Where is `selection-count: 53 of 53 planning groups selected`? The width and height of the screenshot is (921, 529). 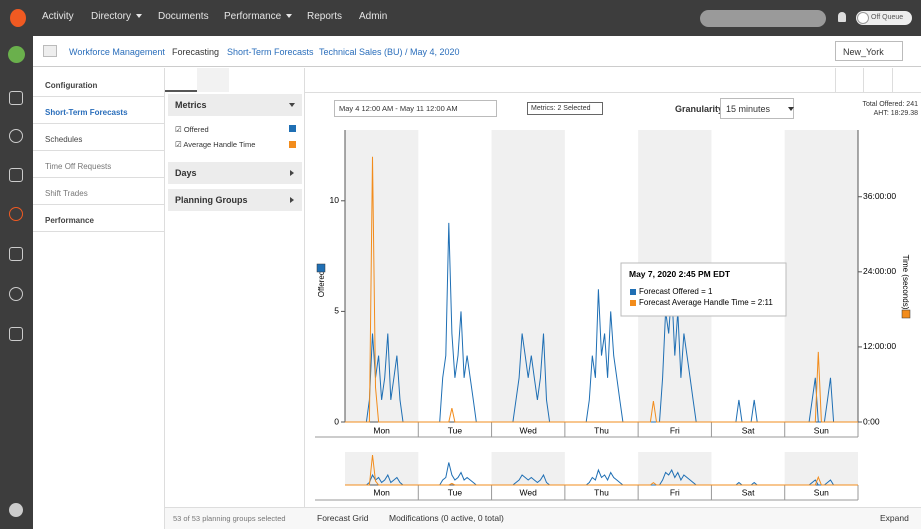
selection-count: 53 of 53 planning groups selected is located at coordinates (229, 518).